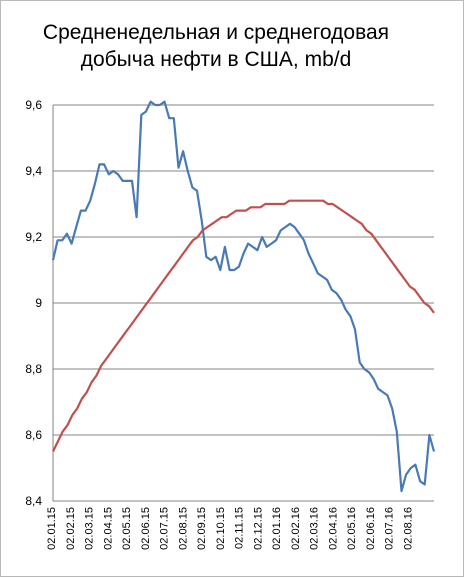  What do you see at coordinates (408, 528) in the screenshot?
I see `x-tick-label: 02.08.16` at bounding box center [408, 528].